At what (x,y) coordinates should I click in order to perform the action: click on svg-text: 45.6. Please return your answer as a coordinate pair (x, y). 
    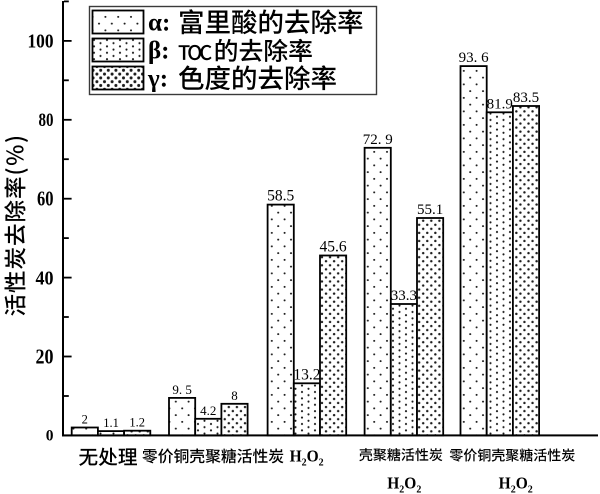
    Looking at the image, I should click on (333, 247).